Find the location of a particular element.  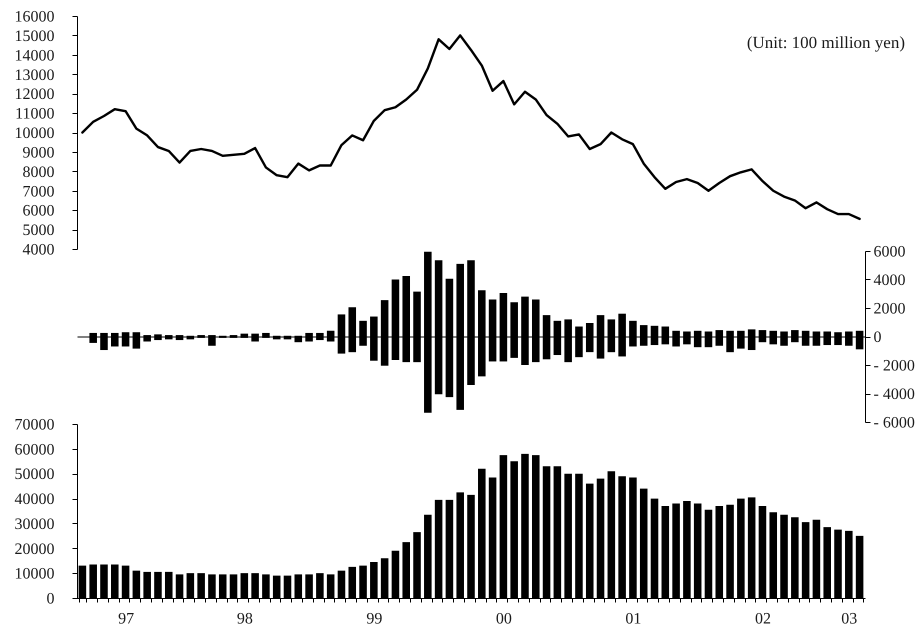

y-tick-label: 5000 is located at coordinates (38, 231).